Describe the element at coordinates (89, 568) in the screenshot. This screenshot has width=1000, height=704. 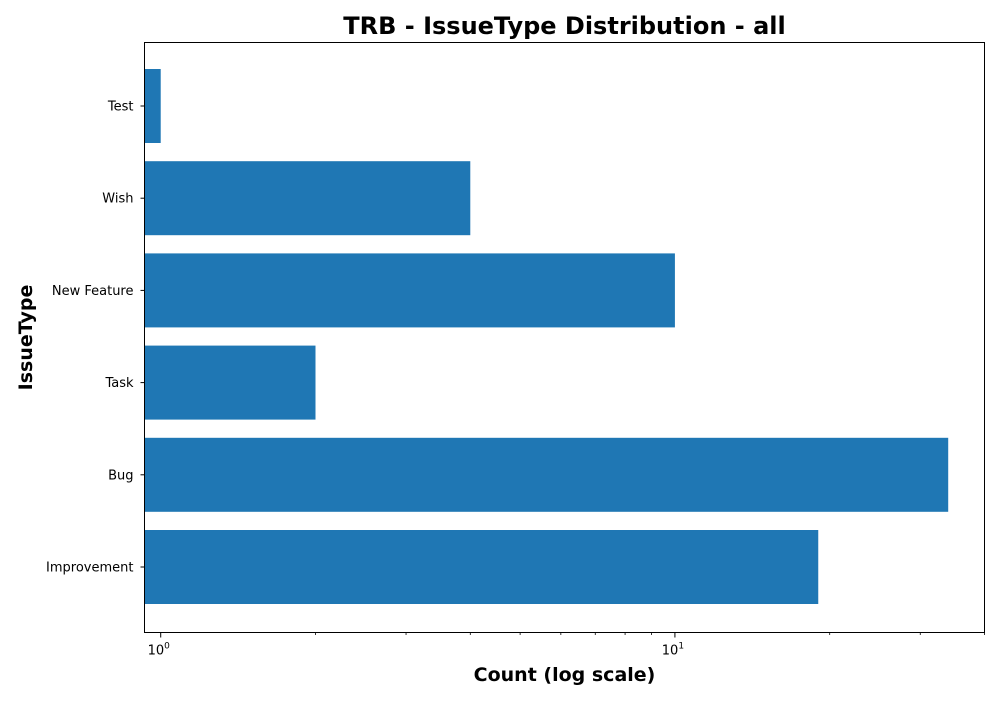
I see `y-tick-label: Improvement` at that location.